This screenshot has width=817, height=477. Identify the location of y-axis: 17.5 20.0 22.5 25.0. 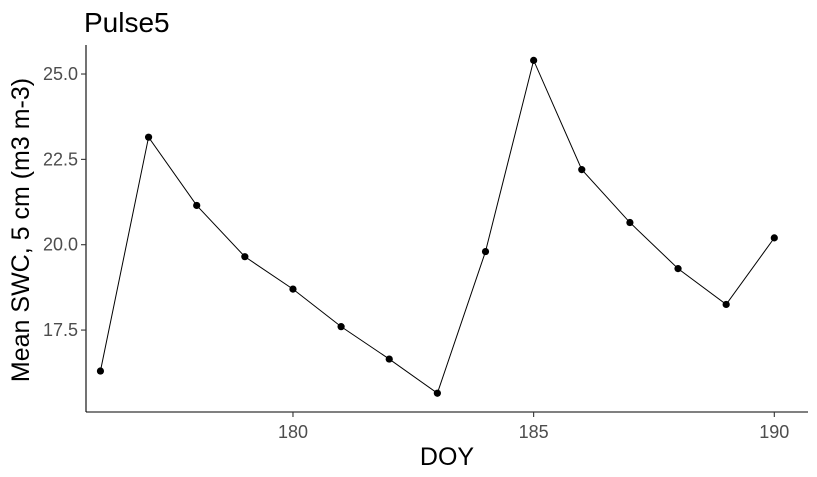
(64, 202).